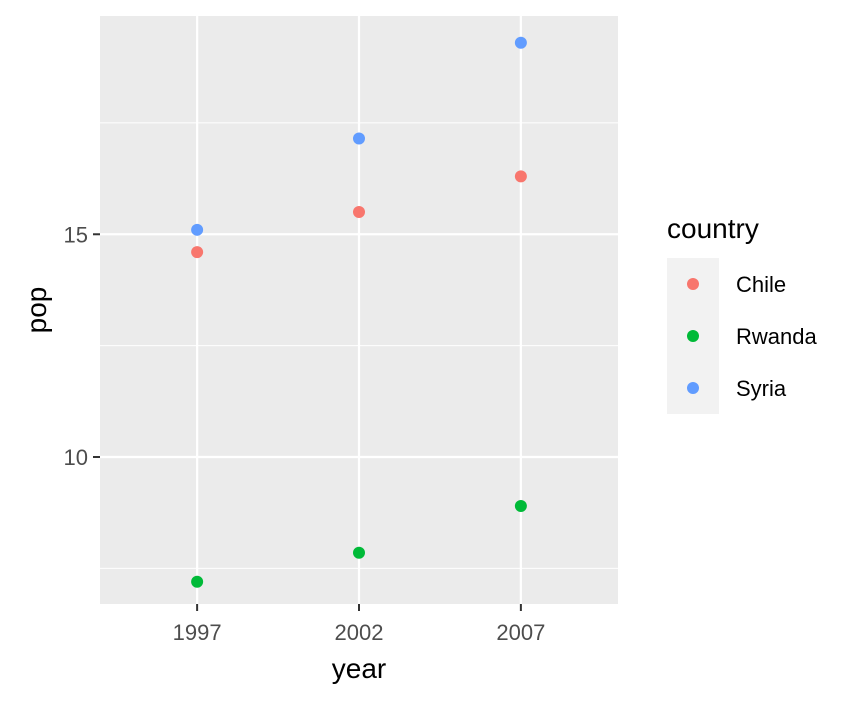  I want to click on x-tick-label: 1997, so click(197, 632).